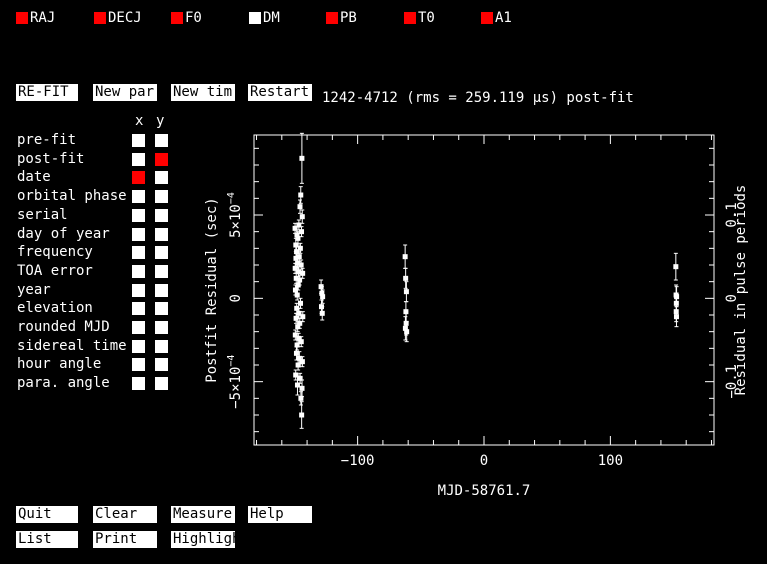 This screenshot has height=564, width=767. Describe the element at coordinates (72, 196) in the screenshot. I see `axis-option-label: orbital phase` at that location.